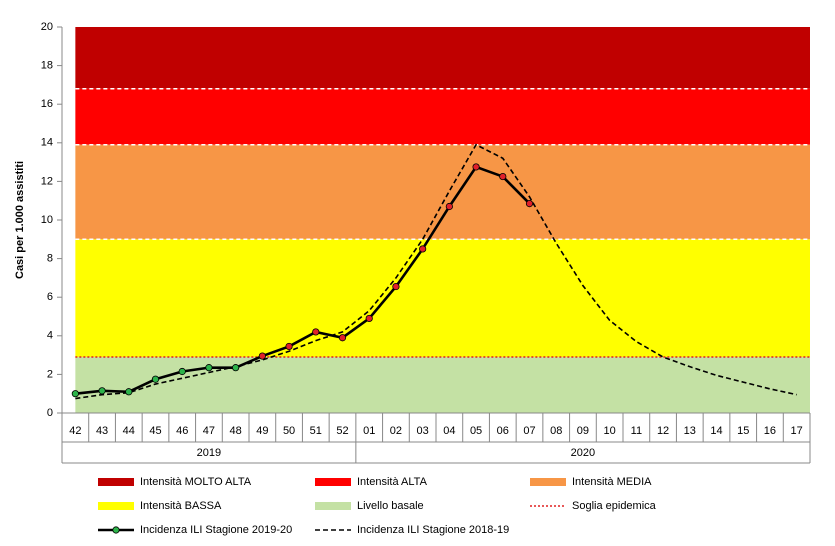 This screenshot has height=546, width=835. I want to click on x-tick-label: 08, so click(556, 431).